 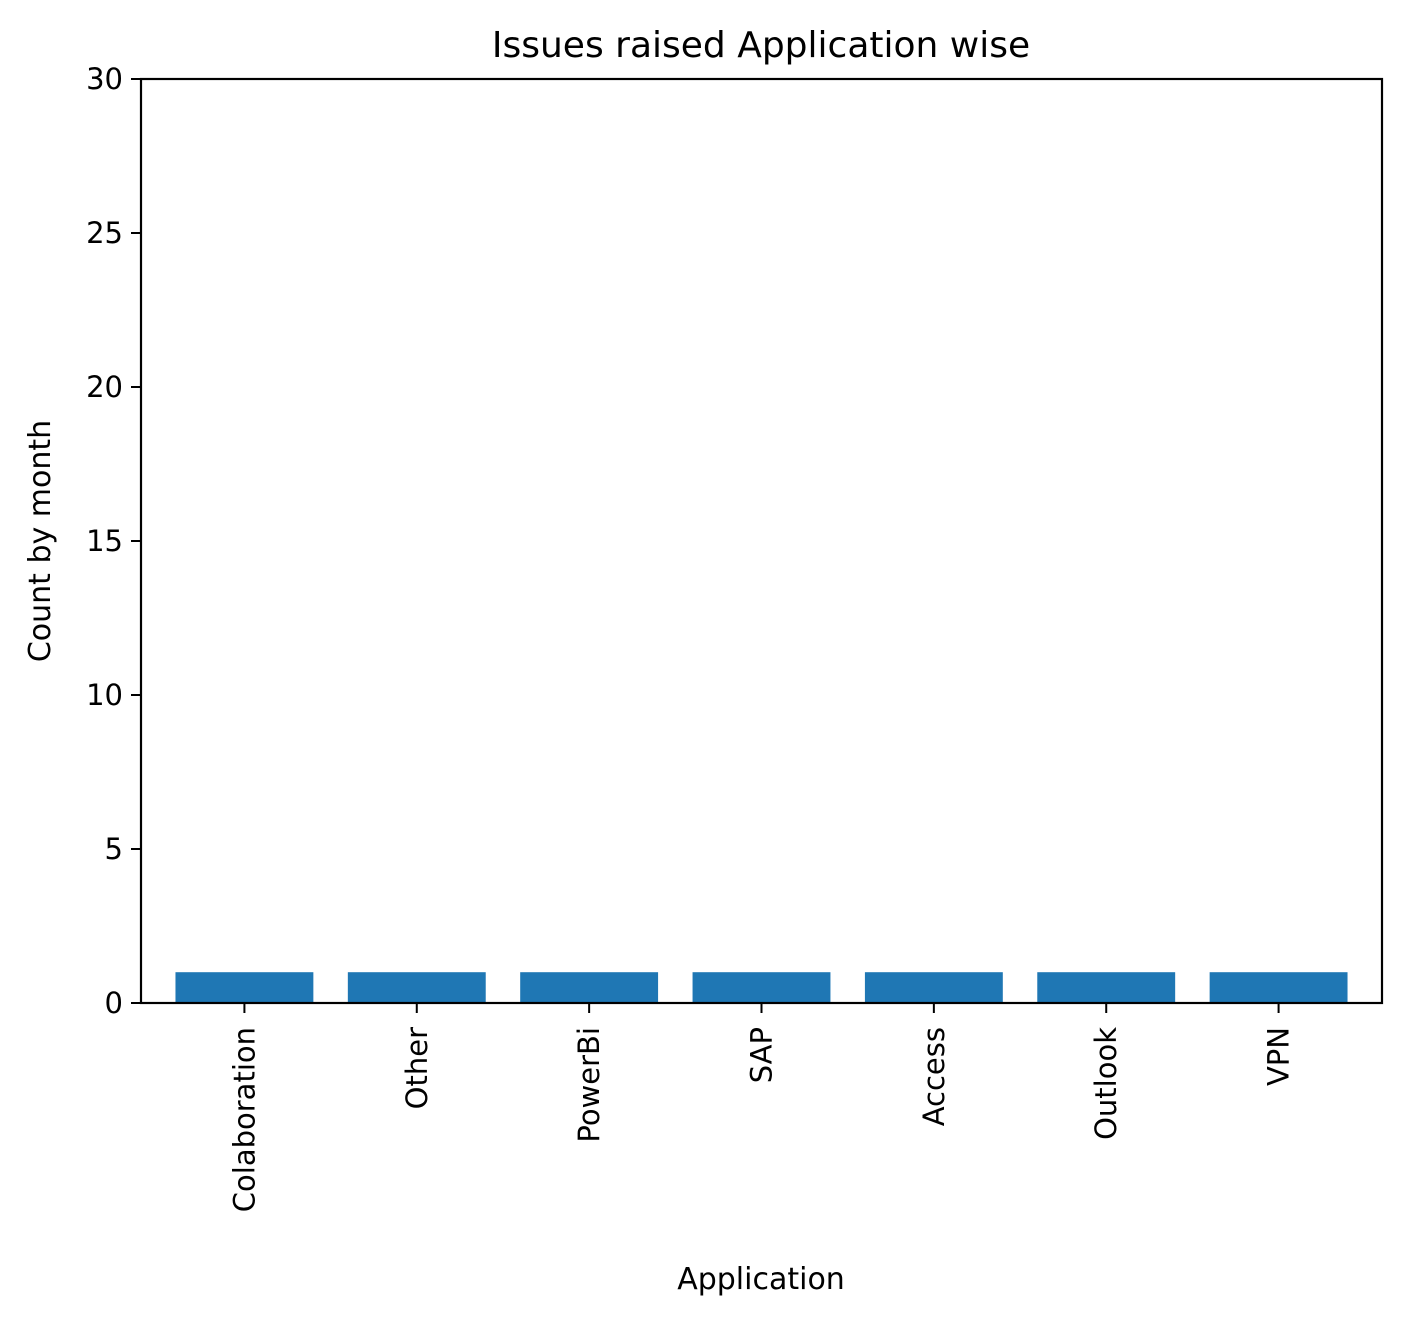 What do you see at coordinates (1279, 1056) in the screenshot?
I see `x-tick-label-vpn: VPN` at bounding box center [1279, 1056].